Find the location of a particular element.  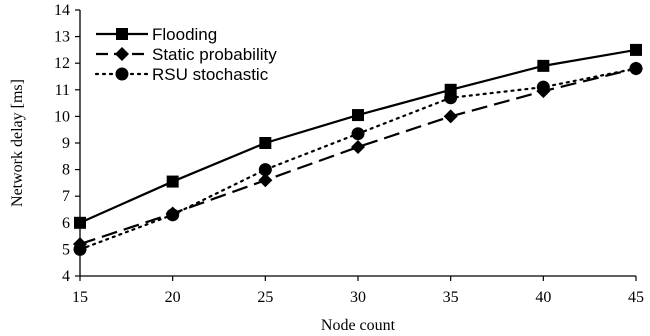

x-tick-label: 35 is located at coordinates (451, 297).